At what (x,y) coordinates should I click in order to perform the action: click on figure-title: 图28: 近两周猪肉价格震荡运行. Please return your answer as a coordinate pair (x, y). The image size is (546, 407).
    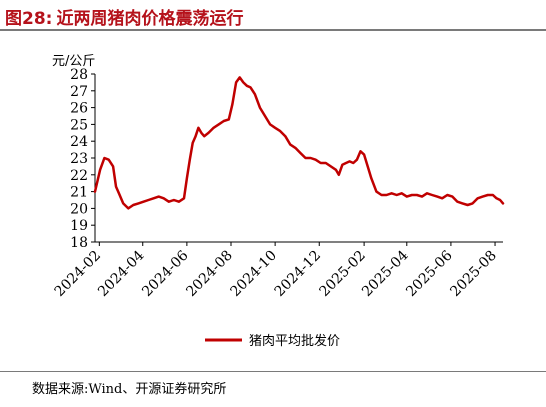
    Looking at the image, I should click on (124, 16).